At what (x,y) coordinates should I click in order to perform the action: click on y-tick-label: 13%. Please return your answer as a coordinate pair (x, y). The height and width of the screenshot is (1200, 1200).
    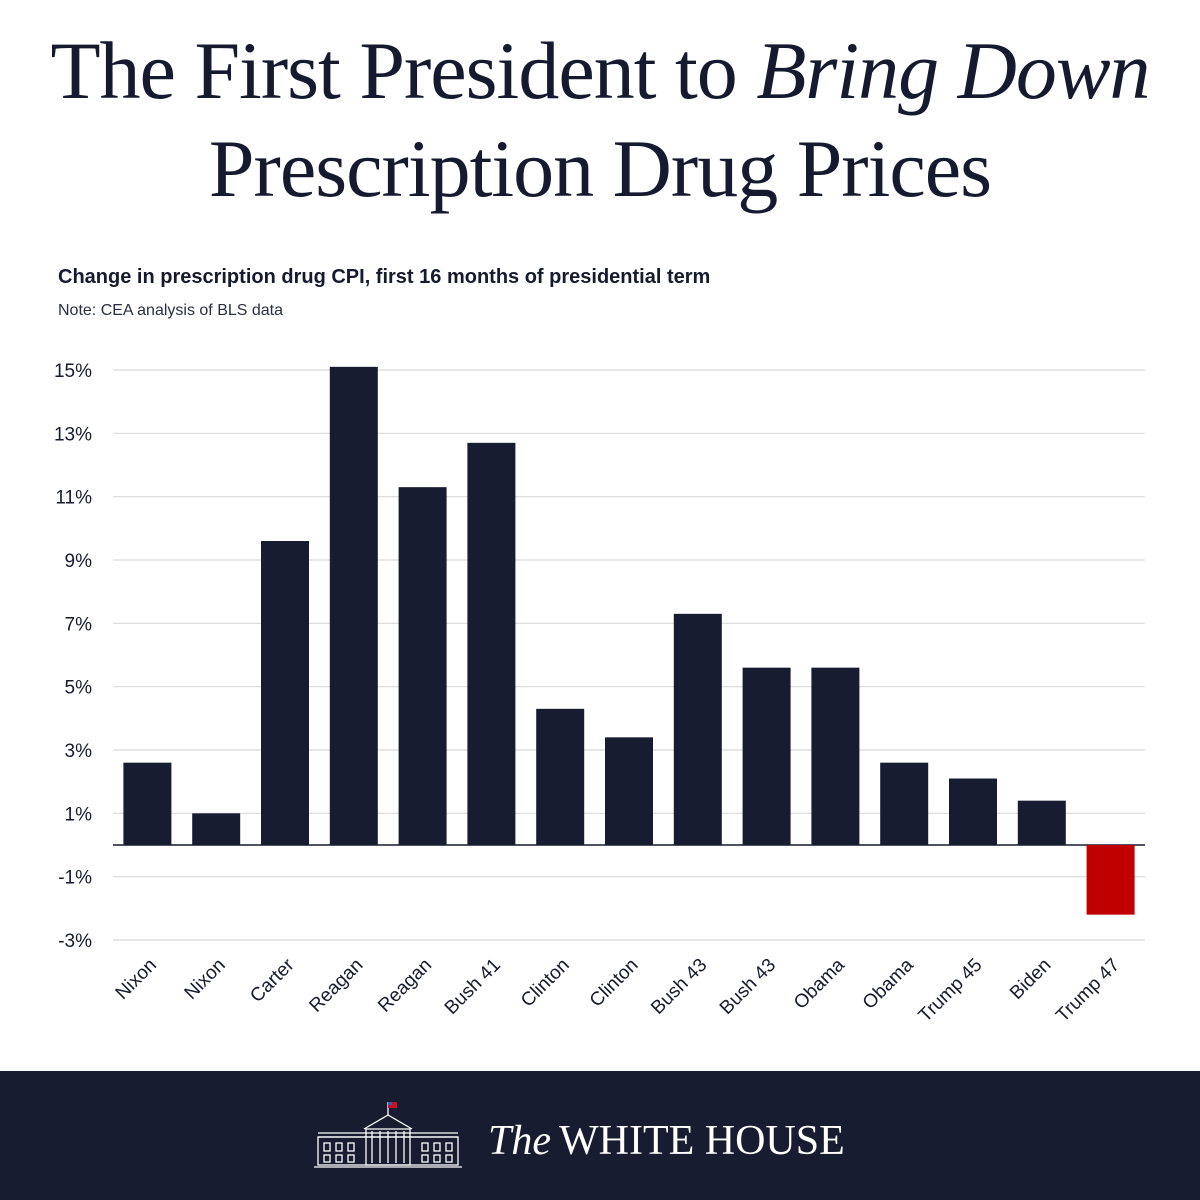
    Looking at the image, I should click on (73, 434).